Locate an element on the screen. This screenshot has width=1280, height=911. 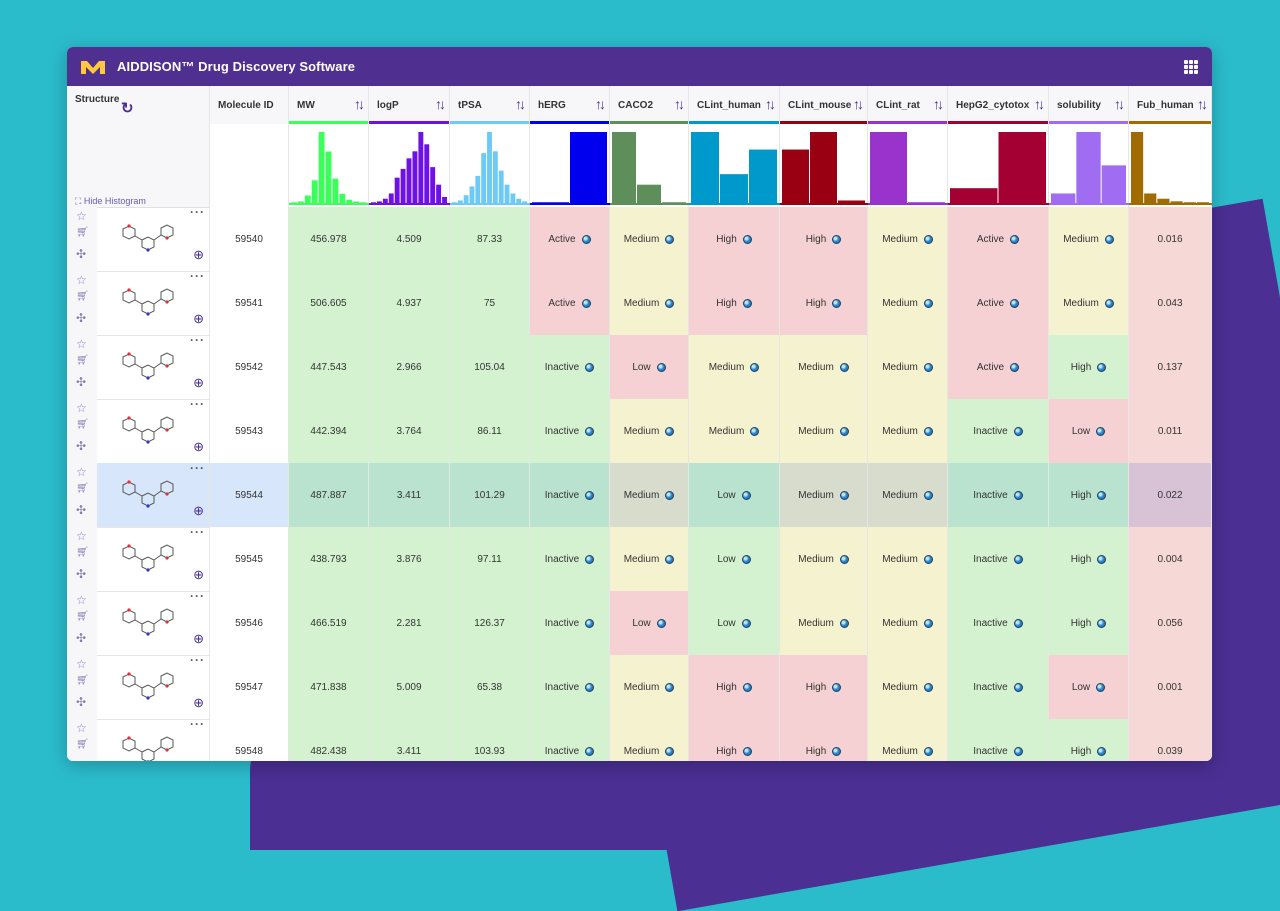
column-header-clint_human: CLint_human ↑↓ is located at coordinates (734, 105).